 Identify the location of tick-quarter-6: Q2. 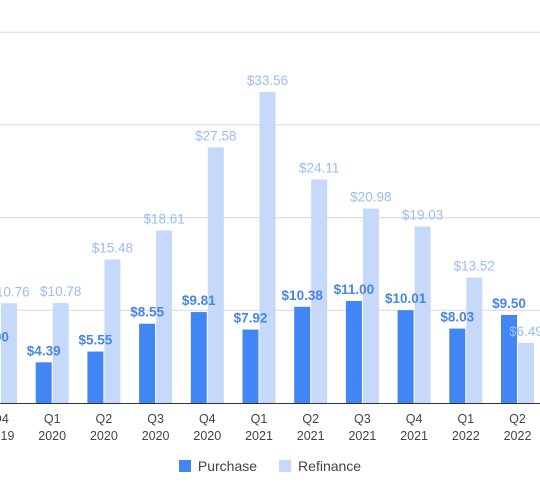
(310, 419).